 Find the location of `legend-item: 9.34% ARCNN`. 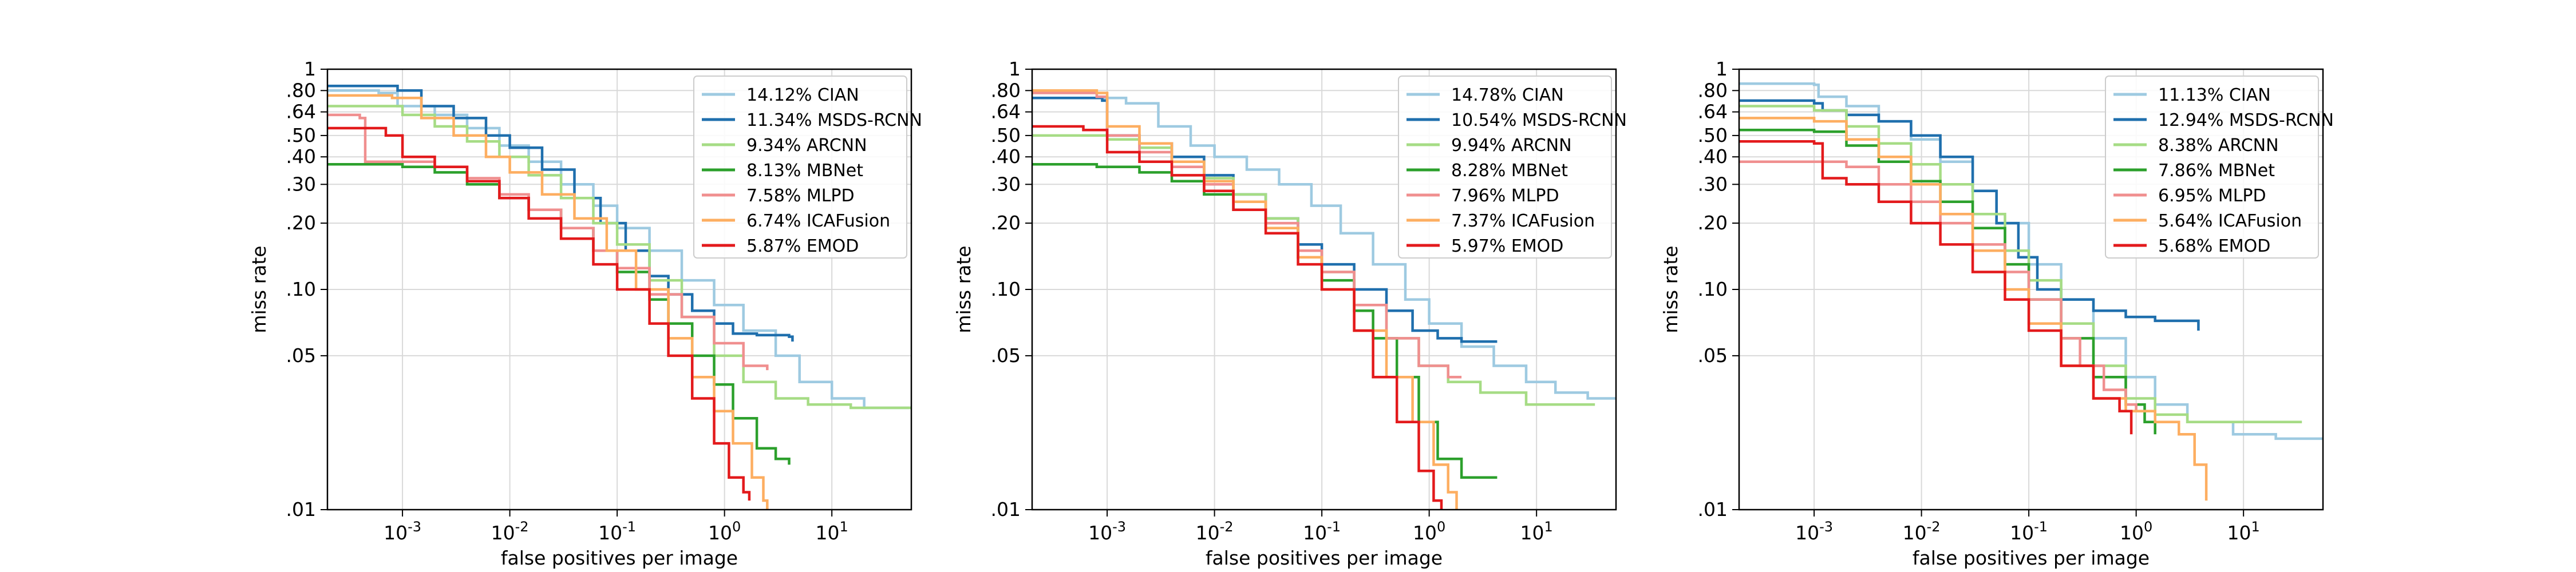

legend-item: 9.34% ARCNN is located at coordinates (784, 146).